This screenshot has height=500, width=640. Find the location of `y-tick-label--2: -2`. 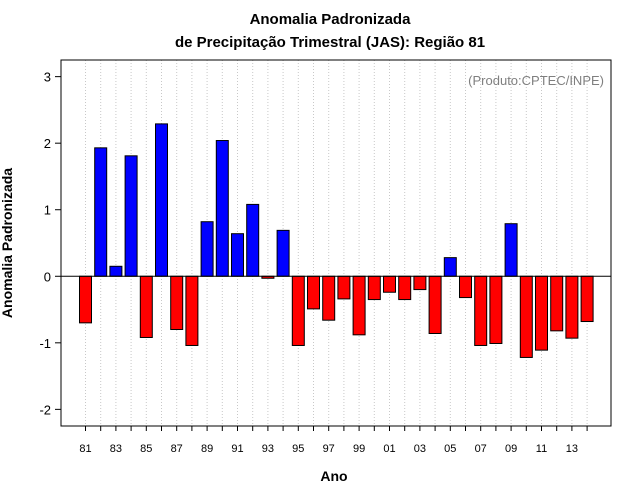

y-tick-label--2: -2 is located at coordinates (45, 409).